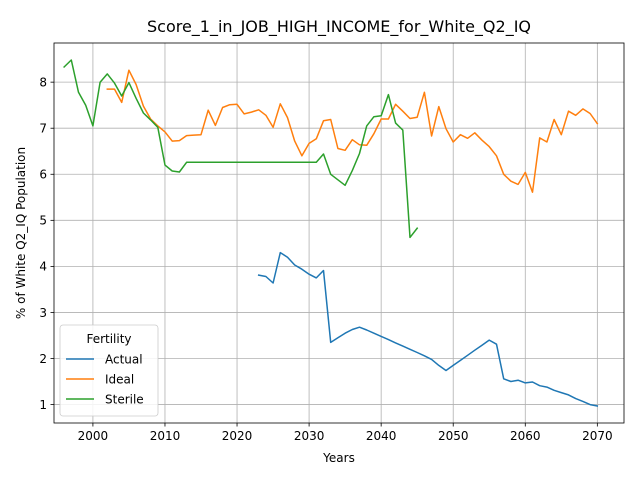  Describe the element at coordinates (237, 436) in the screenshot. I see `x-tick-label: 2020` at that location.